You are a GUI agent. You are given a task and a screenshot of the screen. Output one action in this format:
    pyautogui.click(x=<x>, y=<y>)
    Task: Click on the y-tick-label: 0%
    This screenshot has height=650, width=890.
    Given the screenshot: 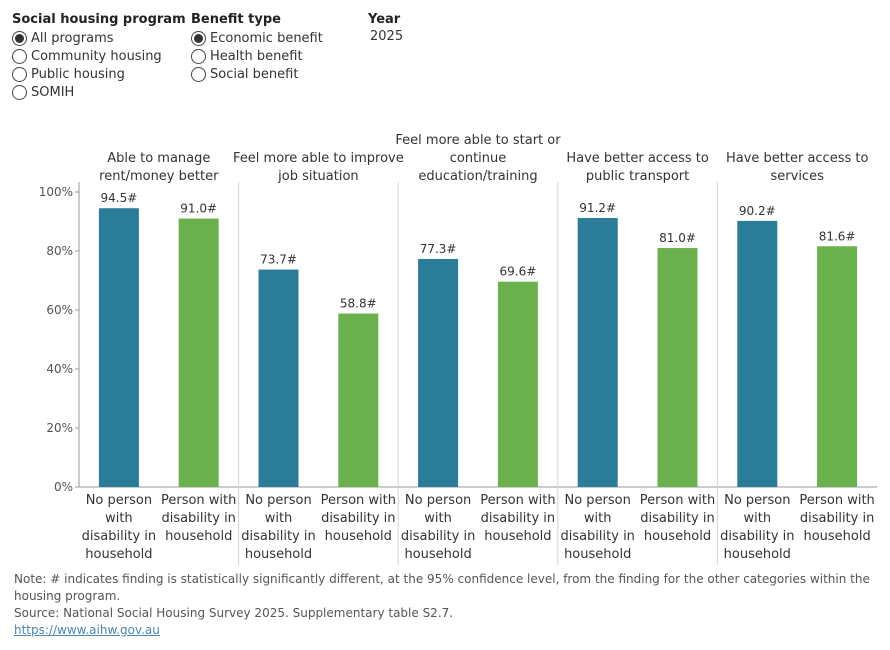 What is the action you would take?
    pyautogui.click(x=63, y=487)
    